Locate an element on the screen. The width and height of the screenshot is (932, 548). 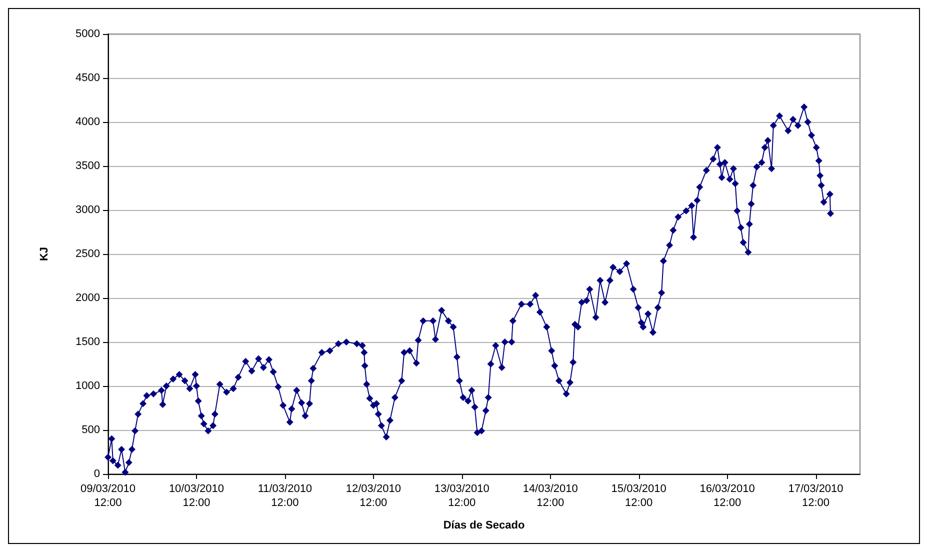
x-tick-label: 10/03/2010 12:00 is located at coordinates (196, 496).